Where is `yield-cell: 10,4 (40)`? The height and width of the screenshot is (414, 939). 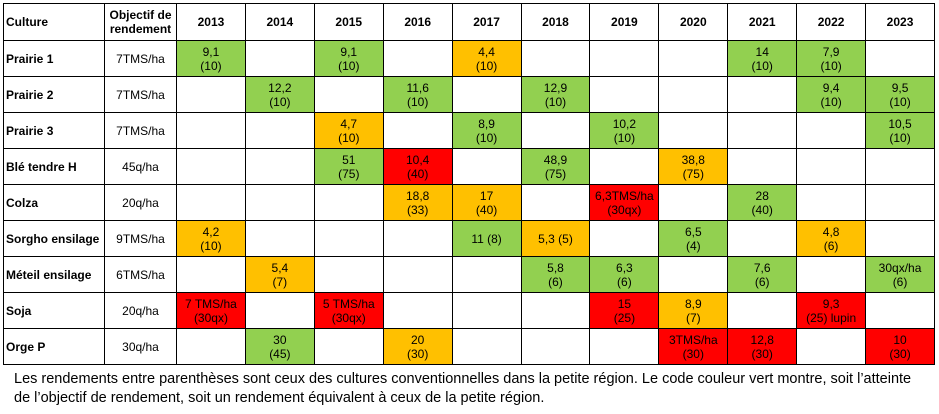 yield-cell: 10,4 (40) is located at coordinates (417, 166).